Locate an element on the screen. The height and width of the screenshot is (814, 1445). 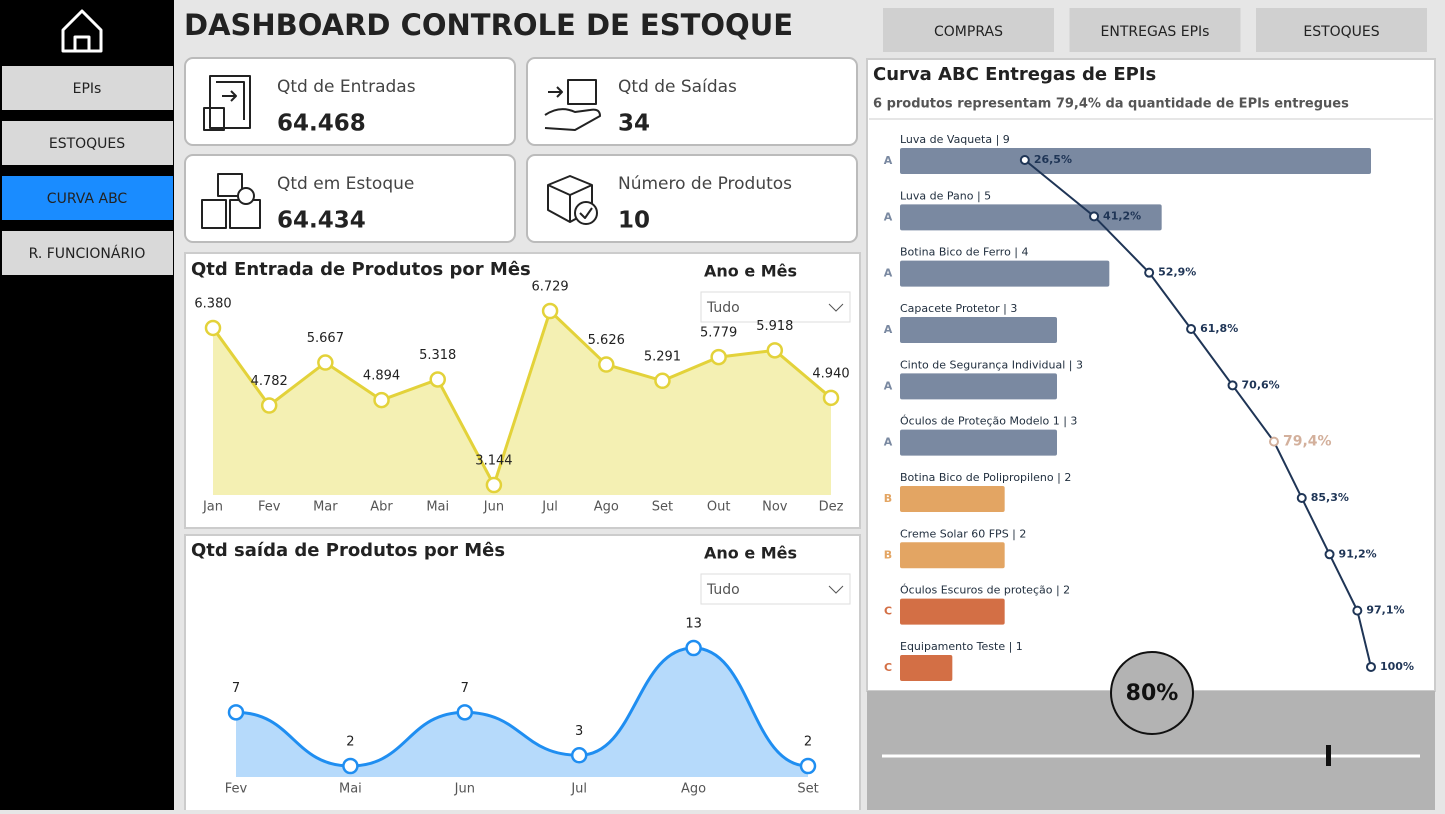
slider-handle is located at coordinates (1328, 755).